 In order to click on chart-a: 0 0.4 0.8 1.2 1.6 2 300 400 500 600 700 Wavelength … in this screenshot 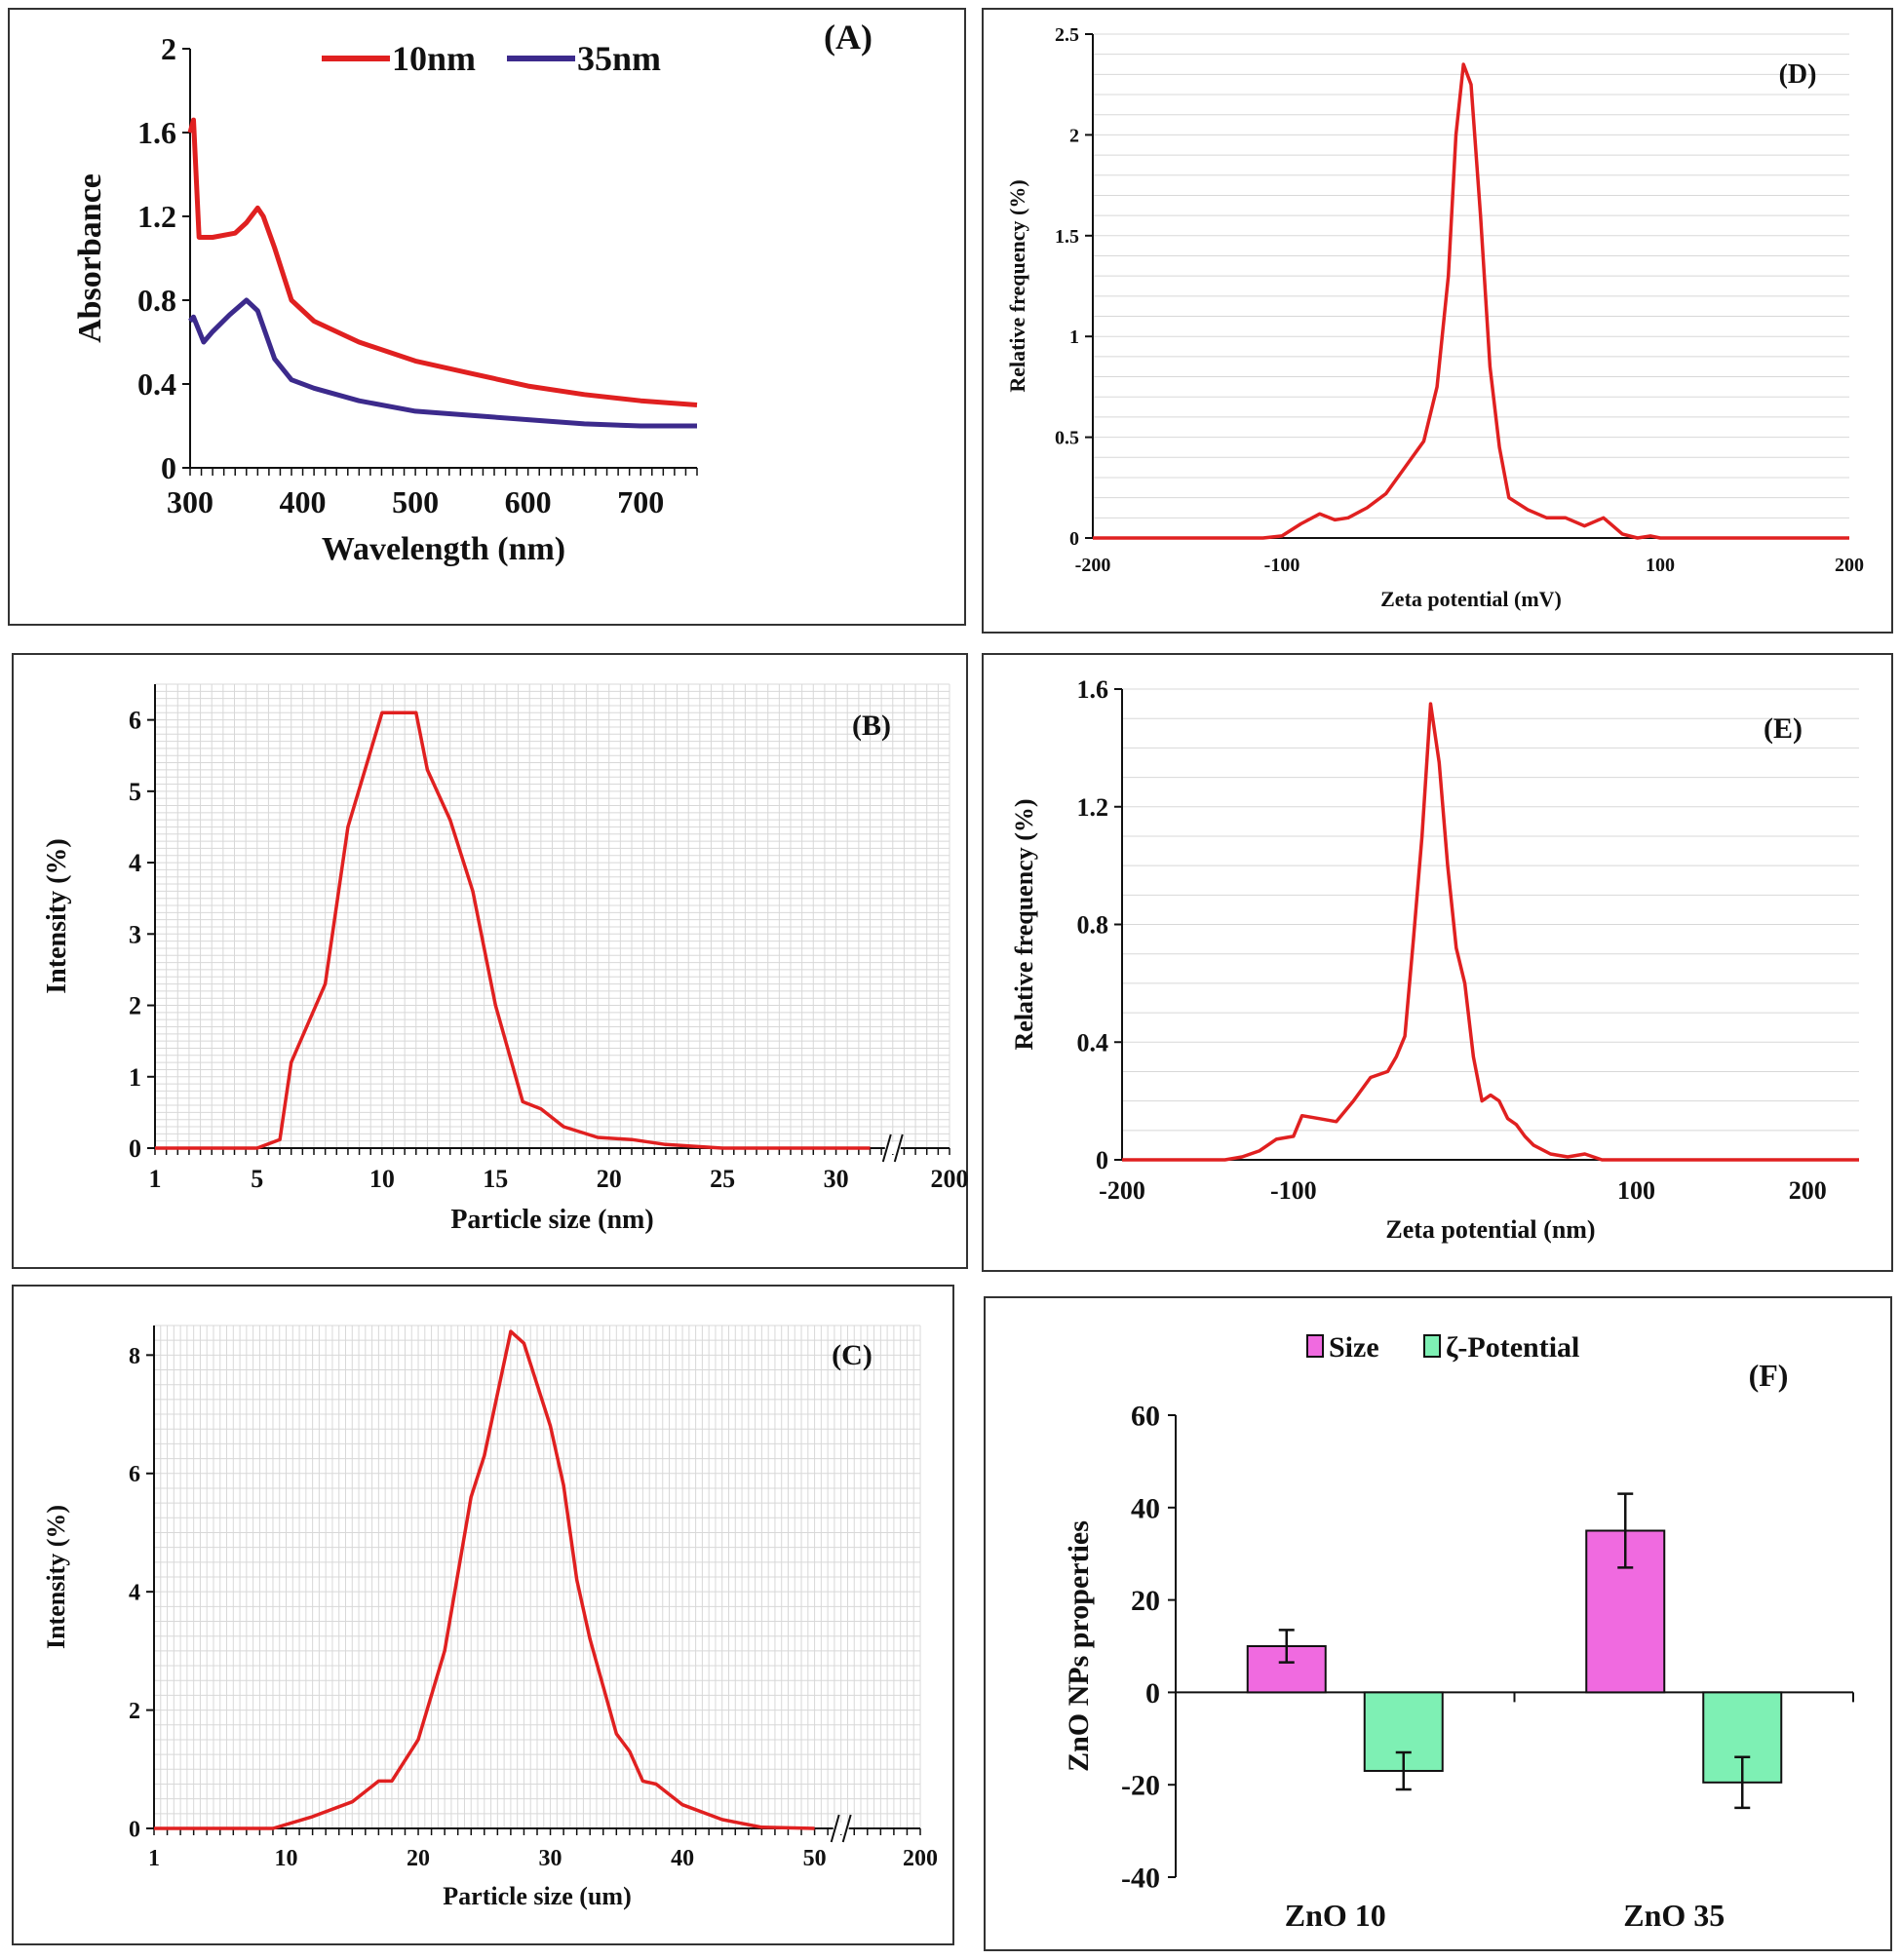, I will do `click(472, 293)`.